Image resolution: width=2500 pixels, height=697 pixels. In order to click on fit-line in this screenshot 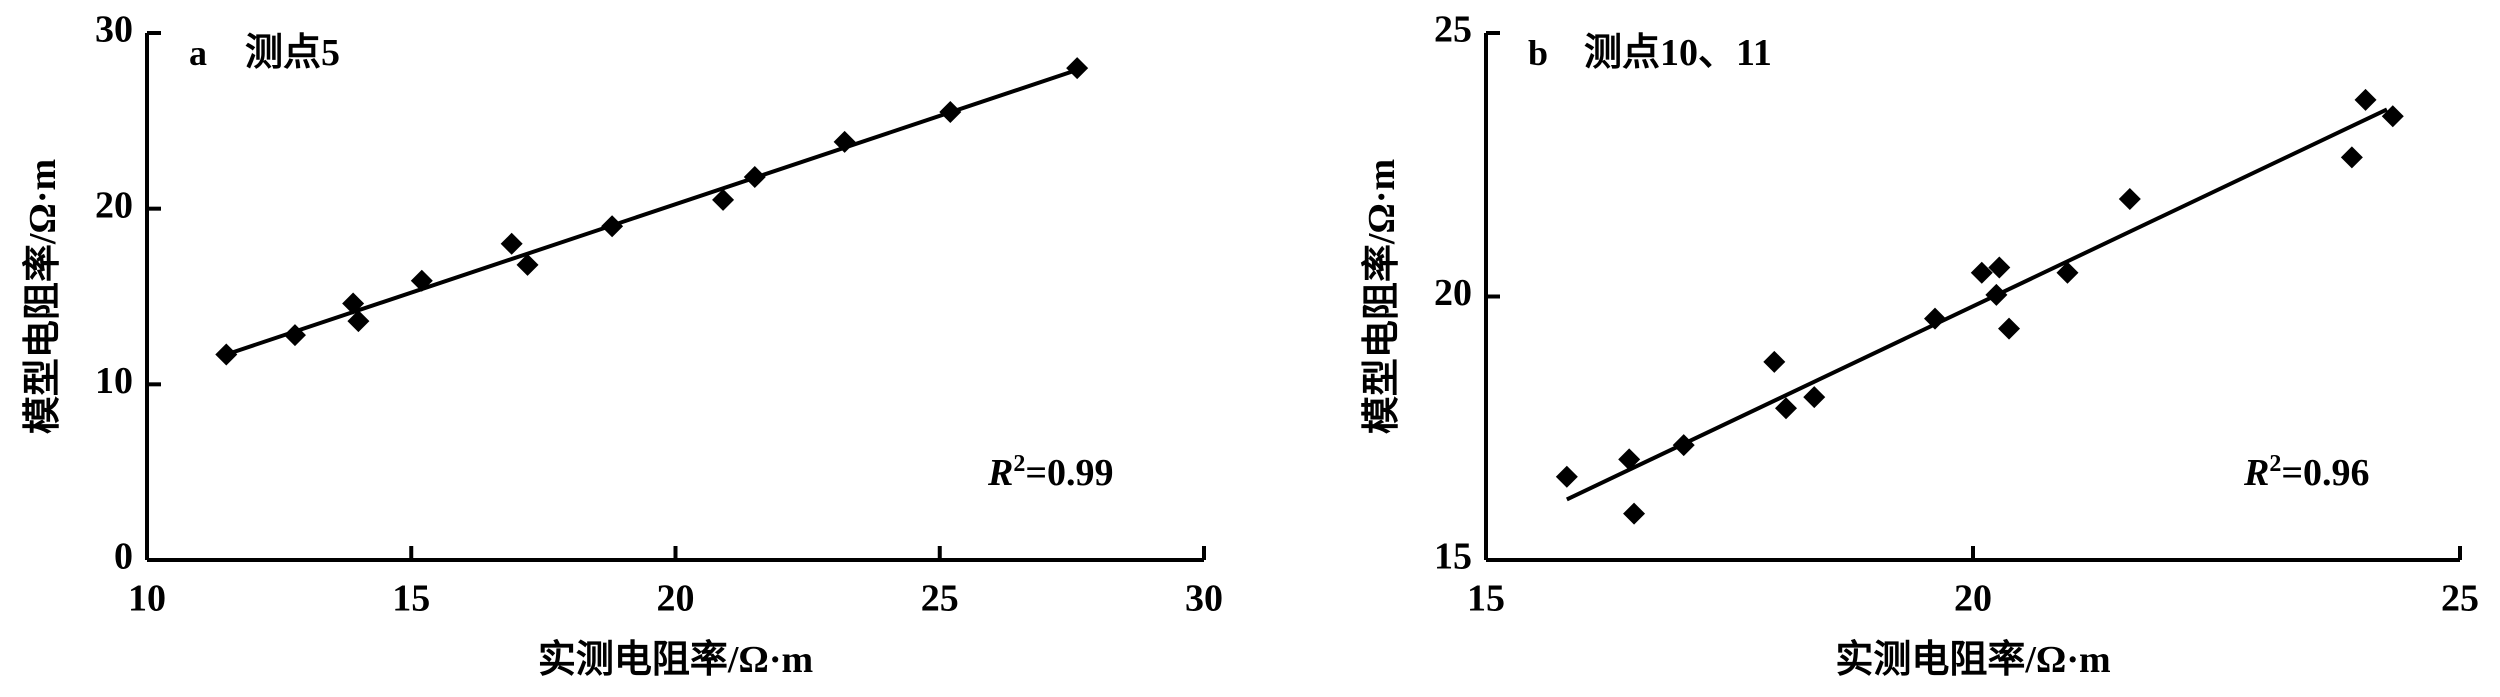, I will do `click(651, 212)`.